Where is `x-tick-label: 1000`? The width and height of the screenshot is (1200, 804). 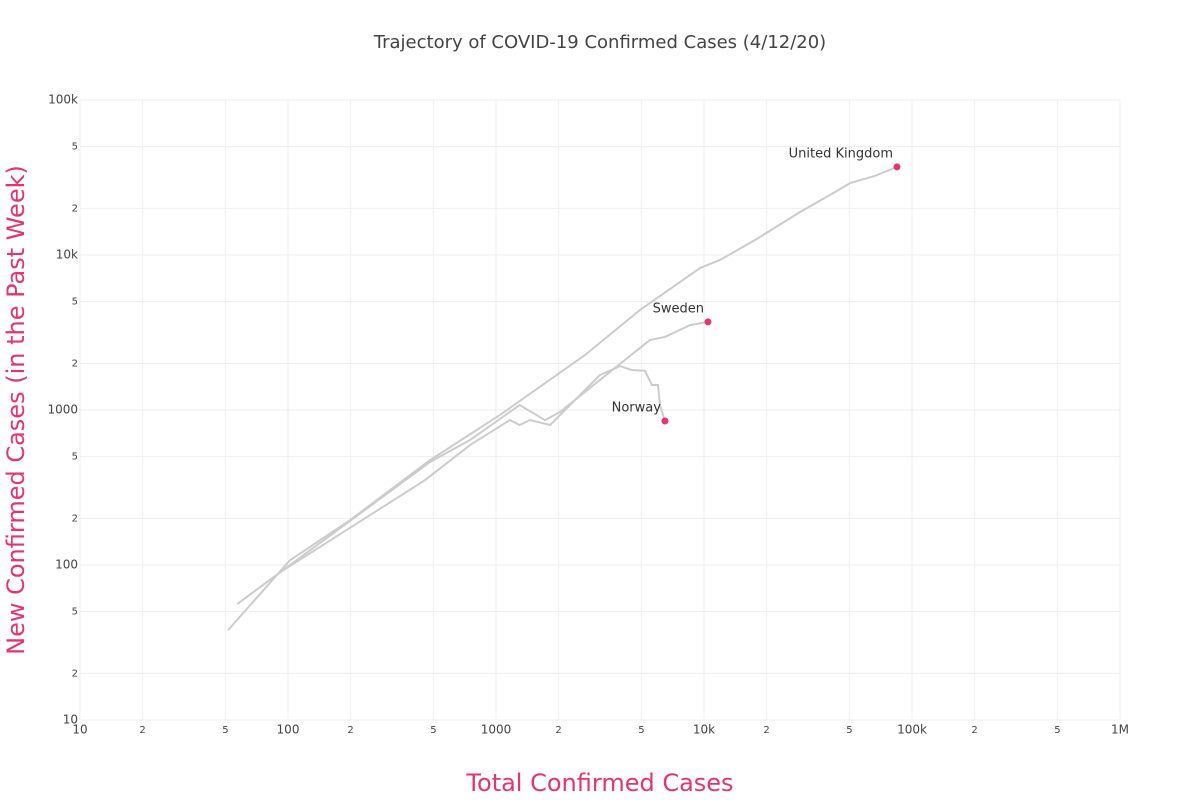 x-tick-label: 1000 is located at coordinates (496, 730).